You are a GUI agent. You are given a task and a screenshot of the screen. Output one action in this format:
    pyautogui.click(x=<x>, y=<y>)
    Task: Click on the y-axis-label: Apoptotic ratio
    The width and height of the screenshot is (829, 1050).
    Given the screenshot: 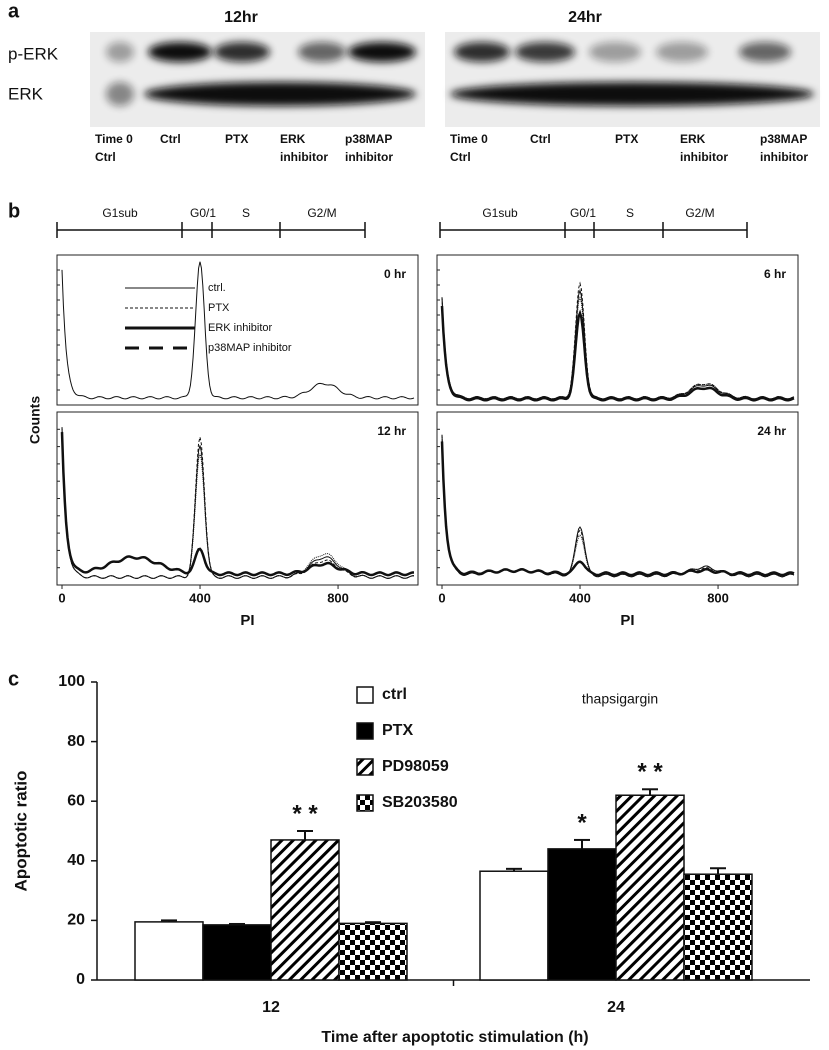 What is the action you would take?
    pyautogui.click(x=20, y=831)
    